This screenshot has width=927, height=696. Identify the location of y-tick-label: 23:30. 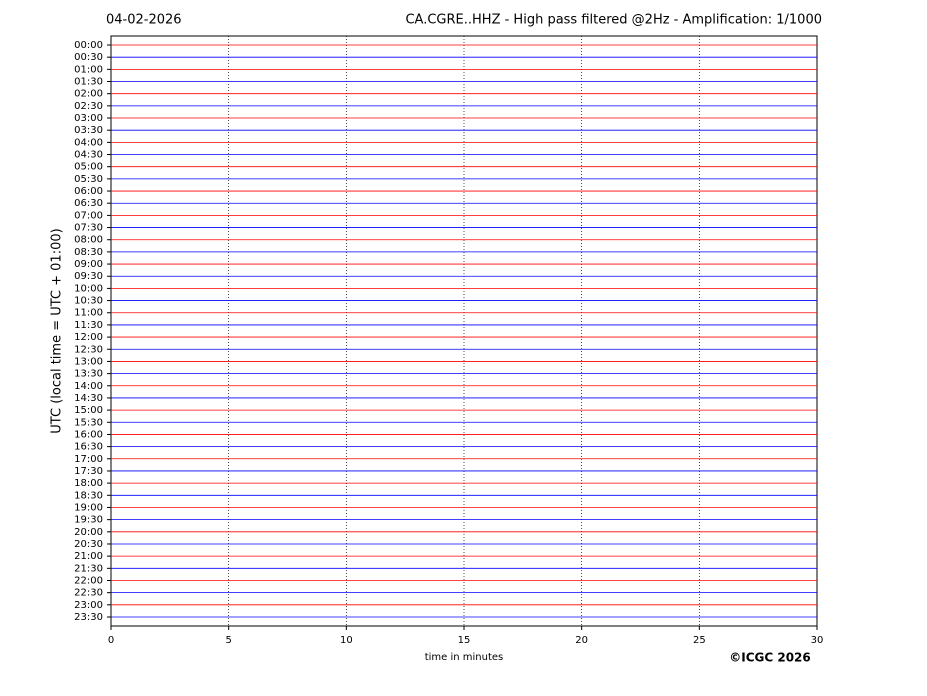
(88, 617).